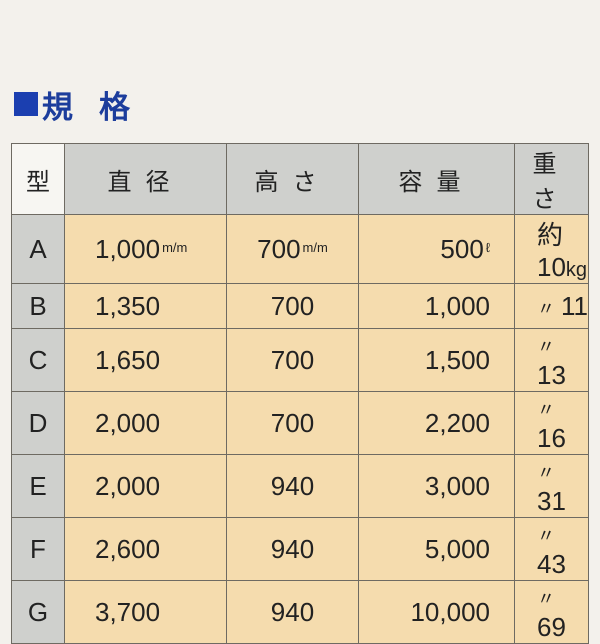  Describe the element at coordinates (38, 306) in the screenshot. I see `type-cell: B` at that location.